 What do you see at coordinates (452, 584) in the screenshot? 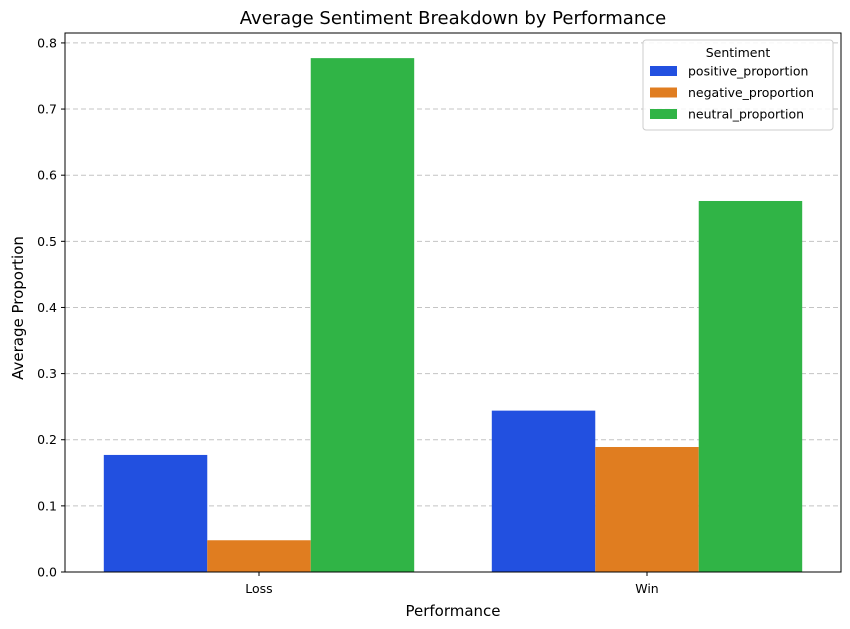
I see `x-axis-ticks: Loss Win` at bounding box center [452, 584].